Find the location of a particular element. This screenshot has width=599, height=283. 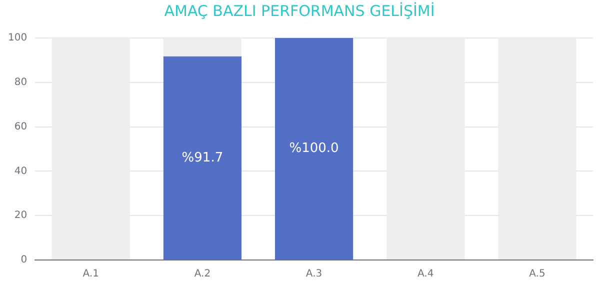

y-tick-label: 80 is located at coordinates (21, 82).